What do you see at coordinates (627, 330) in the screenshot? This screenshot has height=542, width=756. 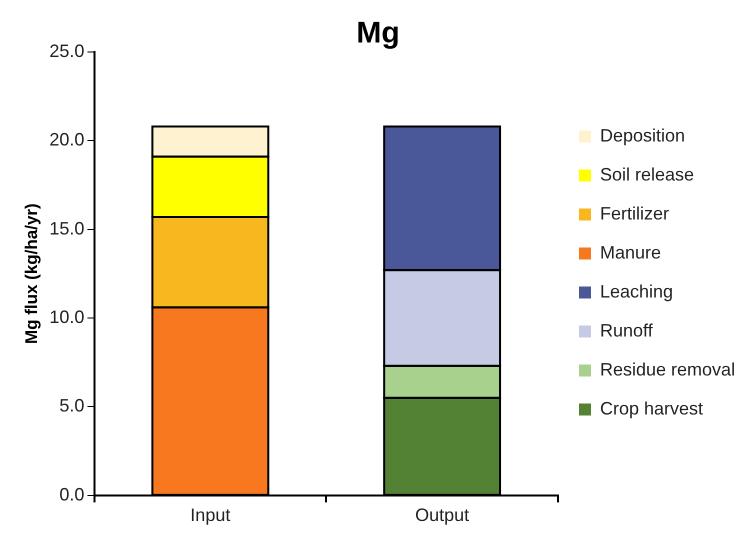 I see `legend-label: Runoff` at bounding box center [627, 330].